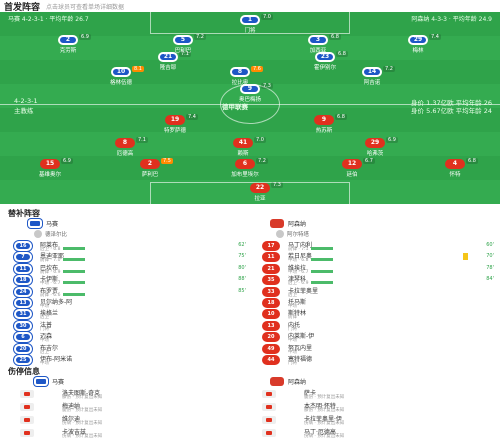  What do you see at coordinates (242, 267) in the screenshot?
I see `sub-in-time: 80'` at bounding box center [242, 267].